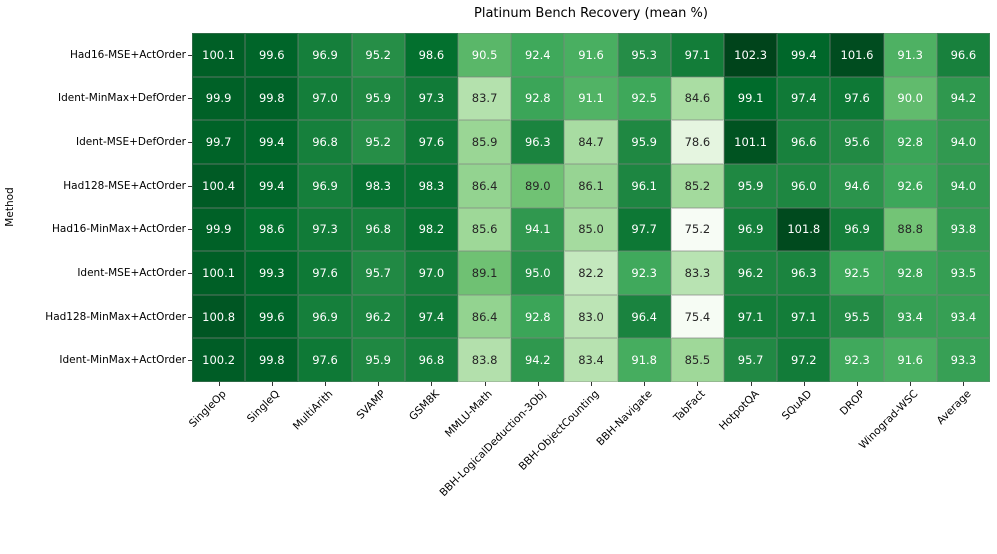  Describe the element at coordinates (804, 360) in the screenshot. I see `heatmap-cell: 97.2` at that location.